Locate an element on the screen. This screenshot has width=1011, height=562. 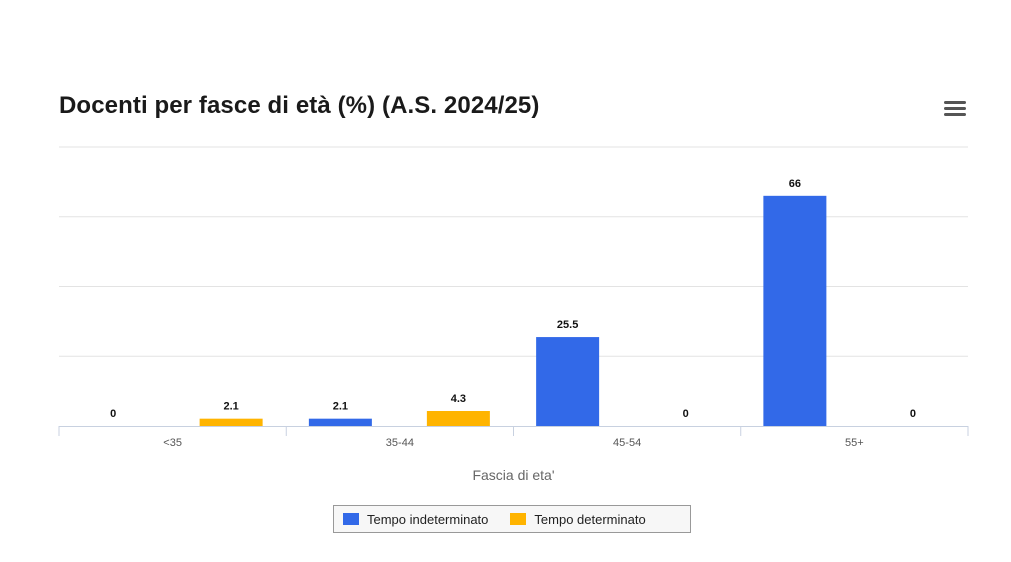
x-tick-label: 35-44 is located at coordinates (400, 443).